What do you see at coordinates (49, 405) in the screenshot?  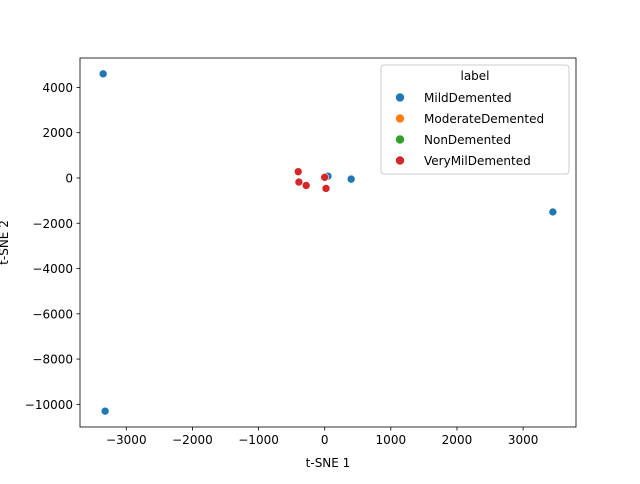 I see `y-tick-label: −10000` at bounding box center [49, 405].